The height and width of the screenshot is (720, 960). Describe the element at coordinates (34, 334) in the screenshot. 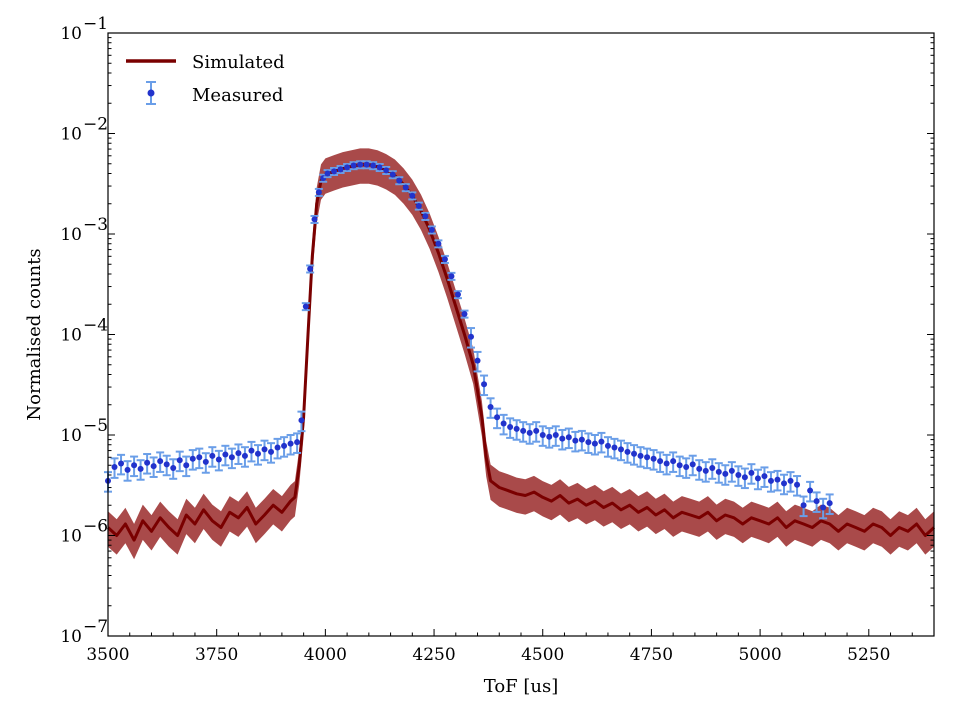

I see `y-axis-title: Normalised counts` at that location.